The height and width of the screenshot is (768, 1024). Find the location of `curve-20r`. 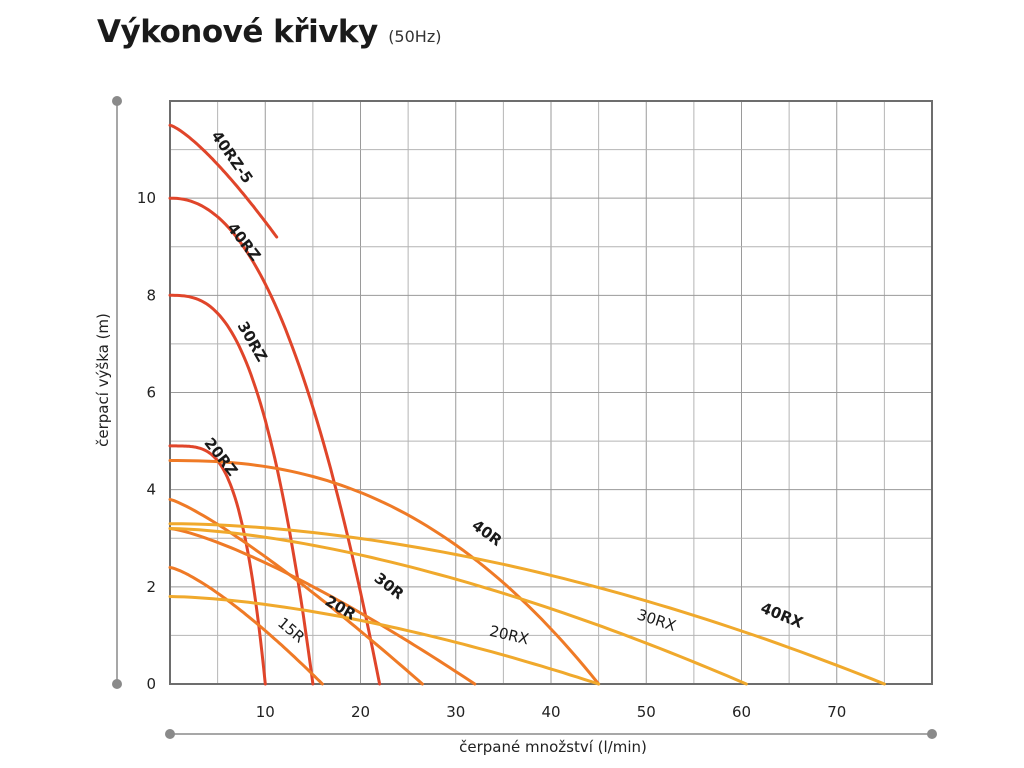

curve-20r is located at coordinates (322, 606).